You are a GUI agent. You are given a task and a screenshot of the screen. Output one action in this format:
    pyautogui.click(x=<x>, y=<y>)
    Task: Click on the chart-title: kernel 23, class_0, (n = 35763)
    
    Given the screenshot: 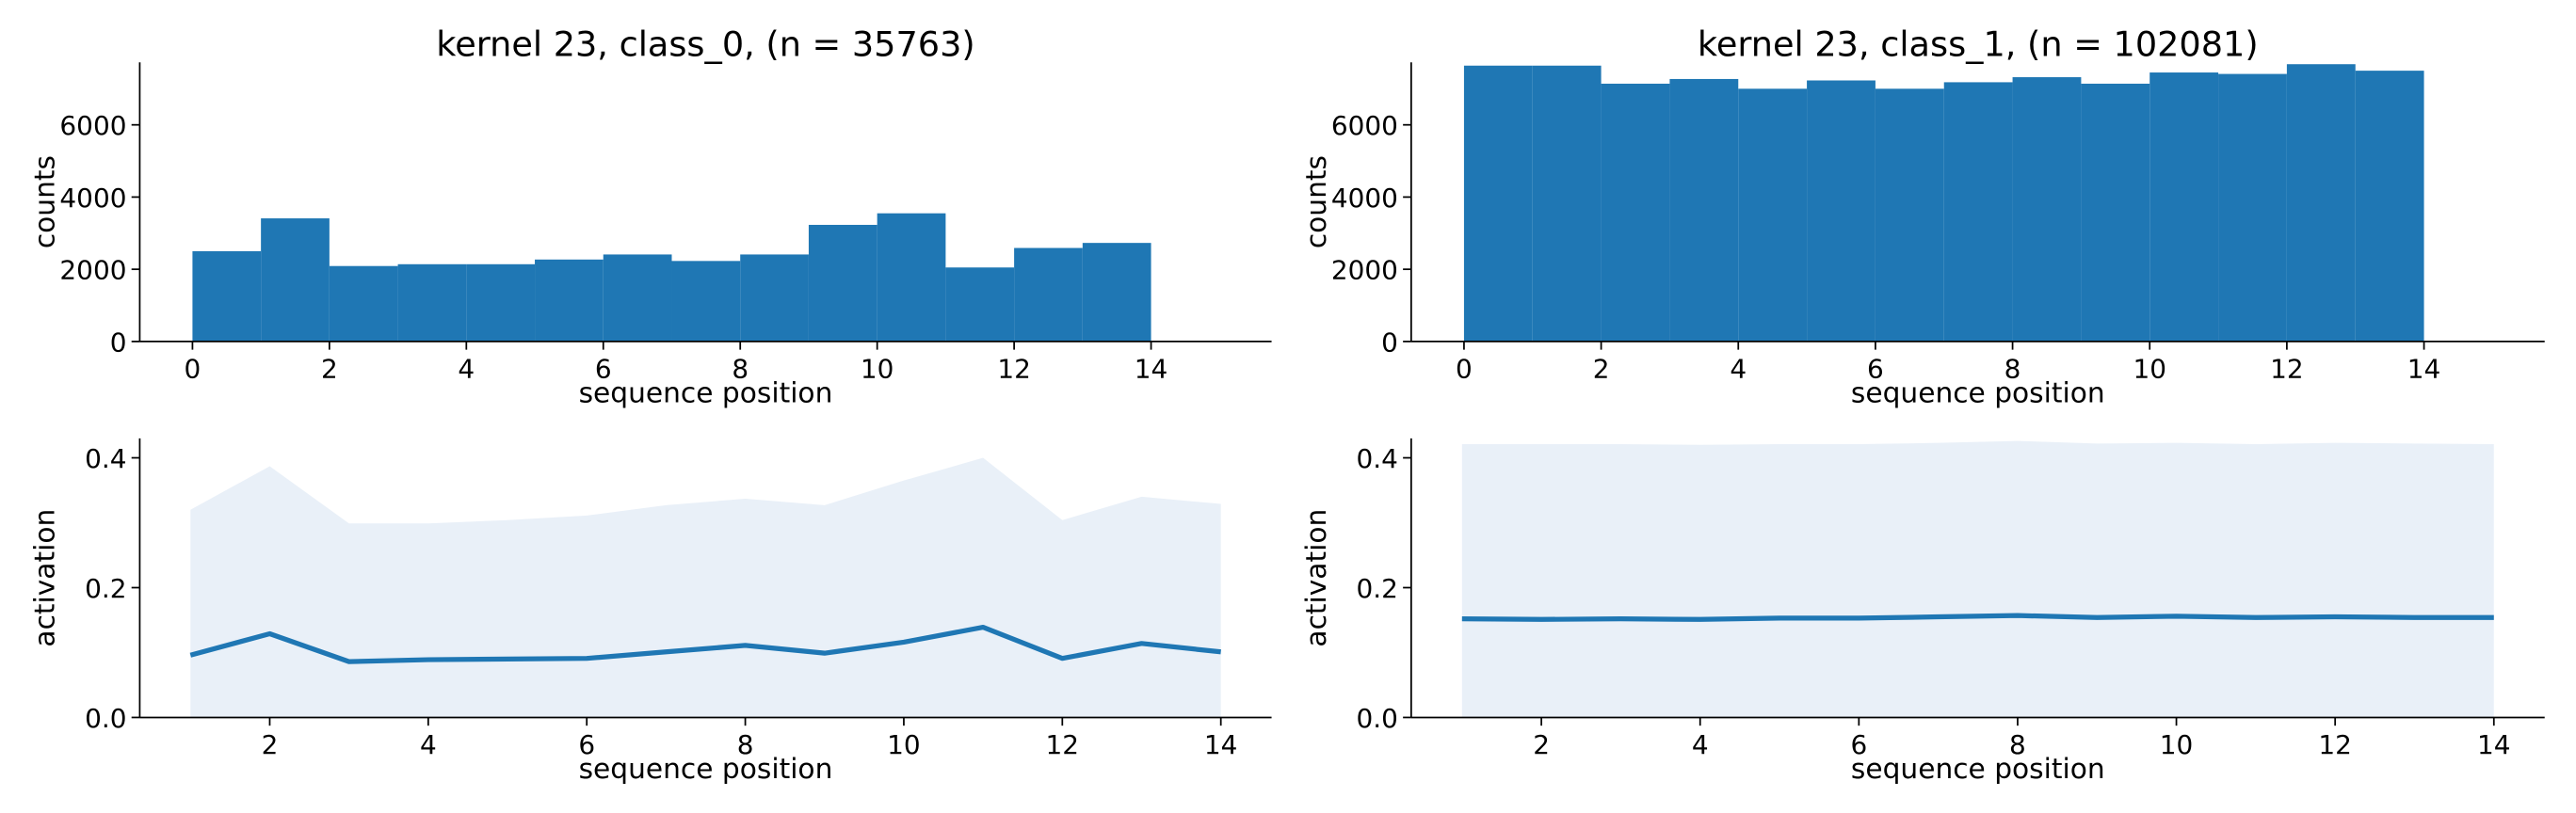 What is the action you would take?
    pyautogui.click(x=705, y=44)
    